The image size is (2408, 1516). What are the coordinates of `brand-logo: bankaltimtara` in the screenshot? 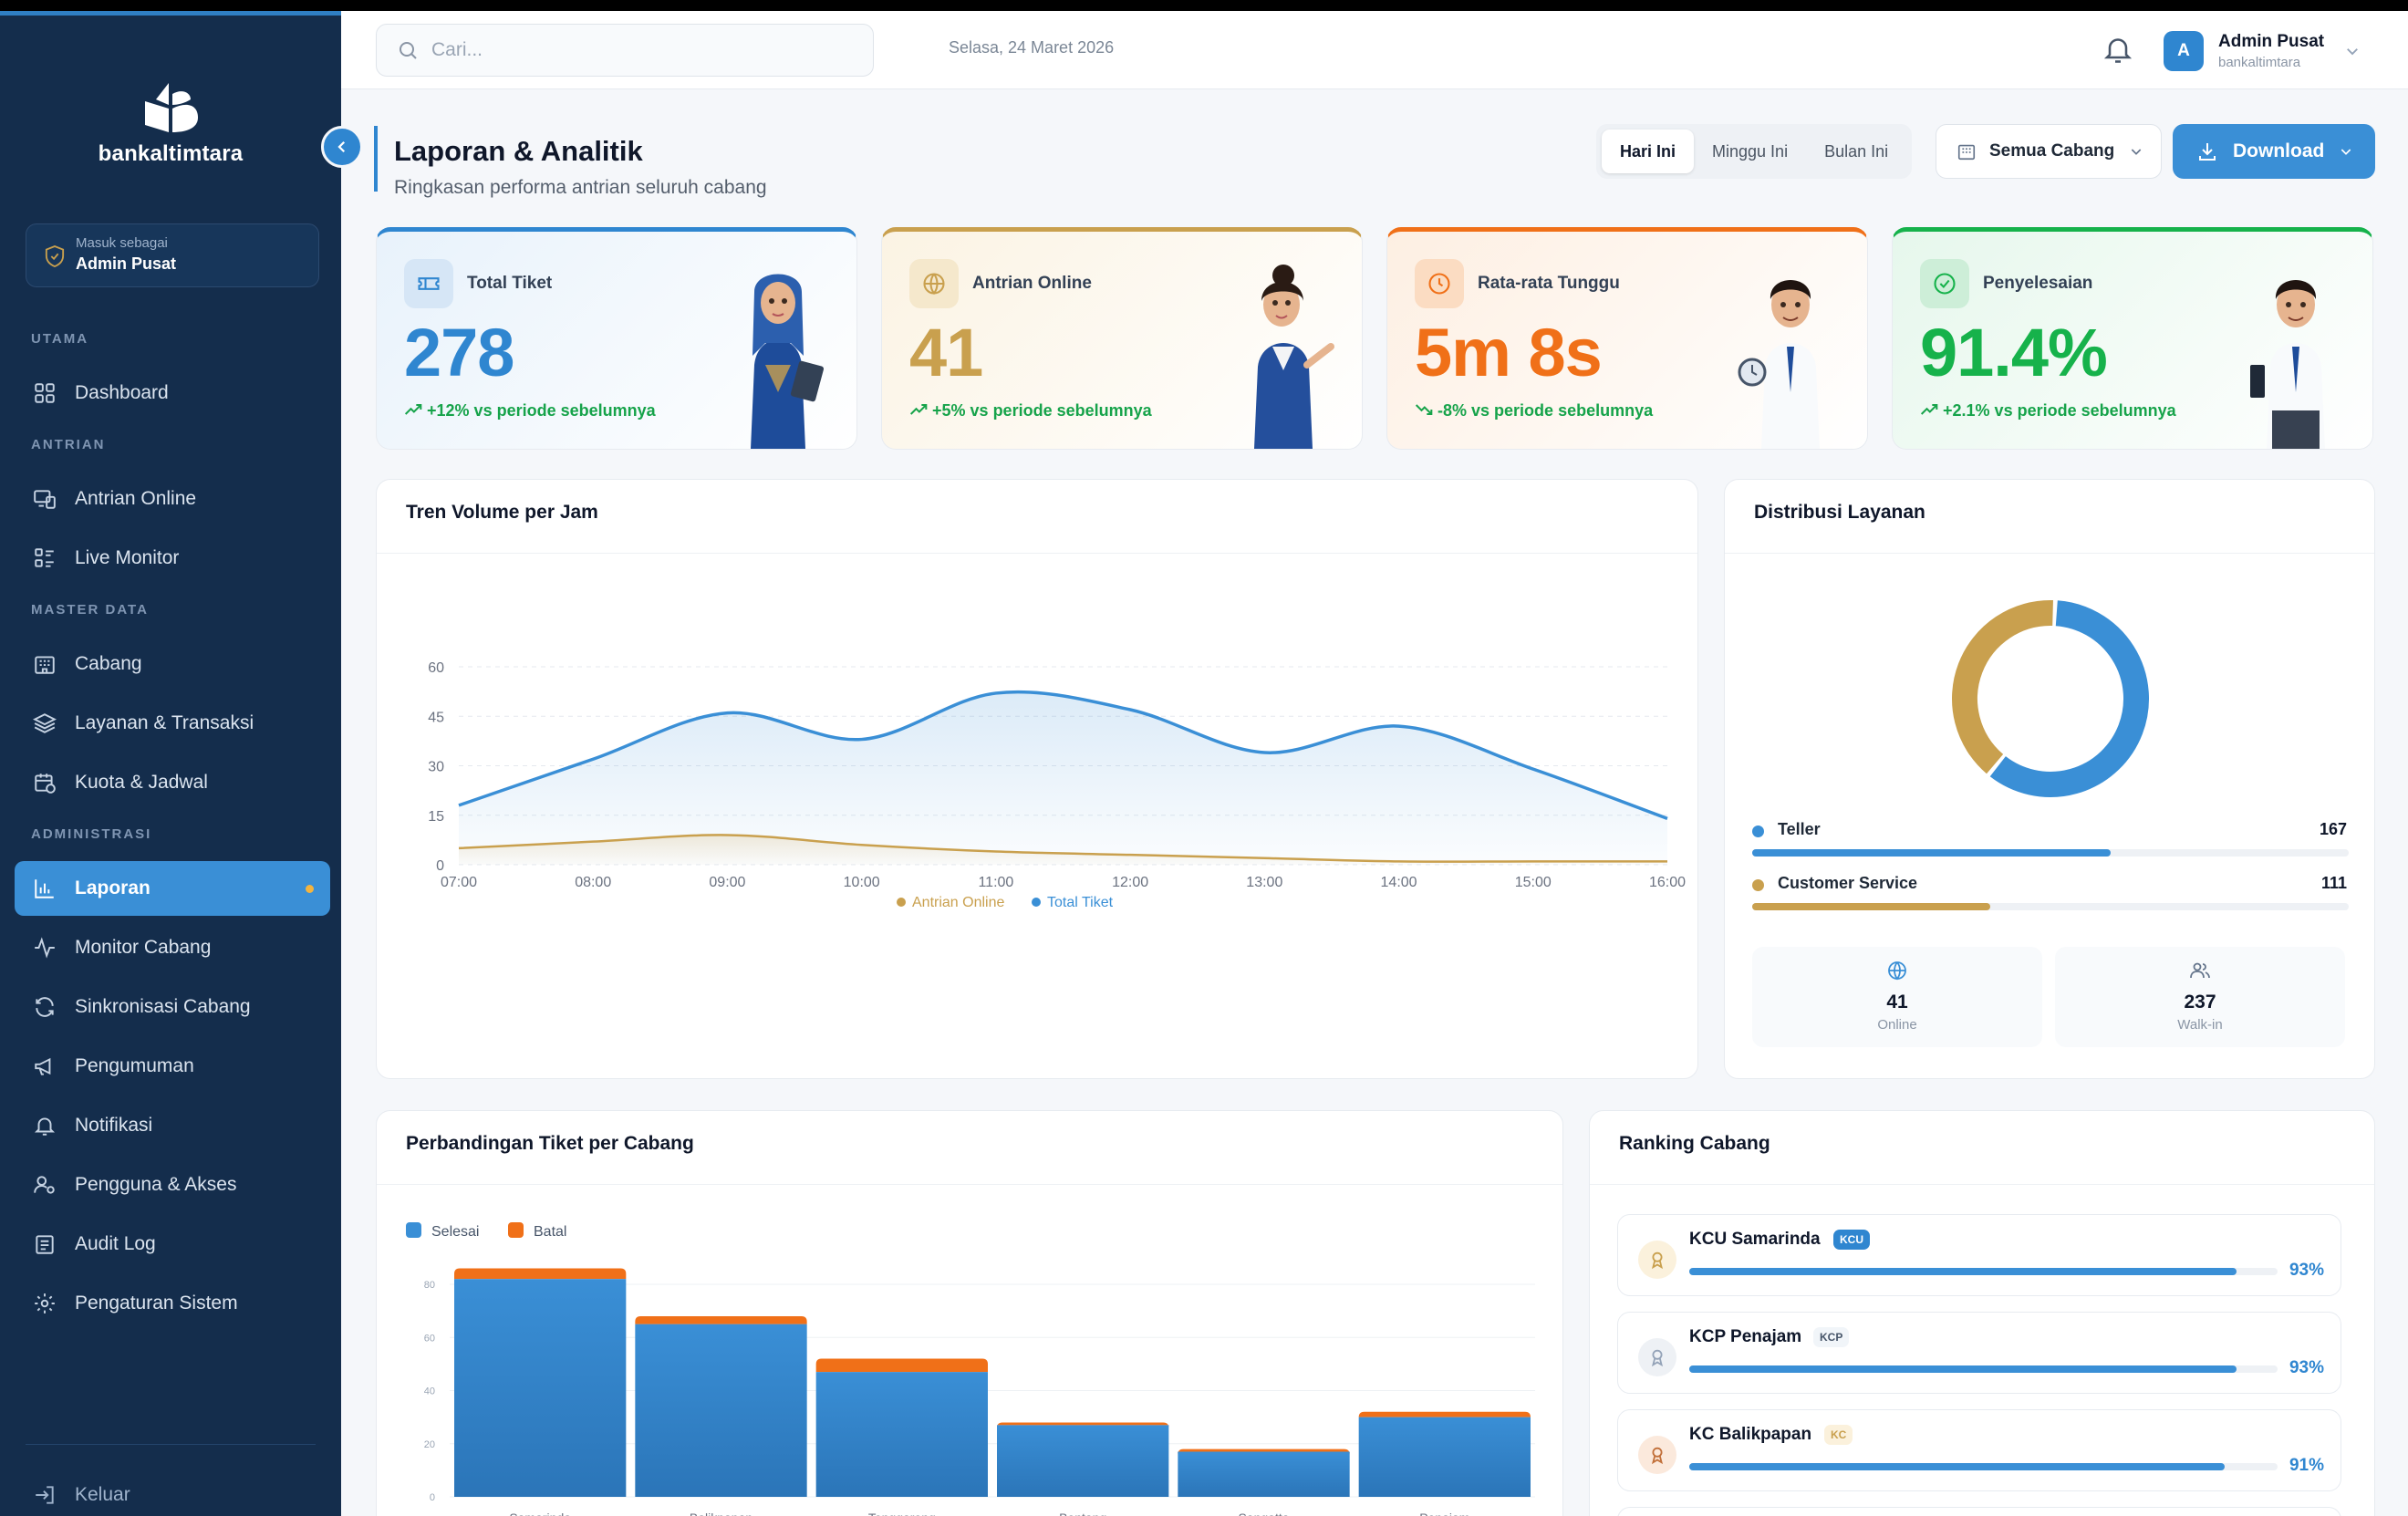 It's located at (170, 124).